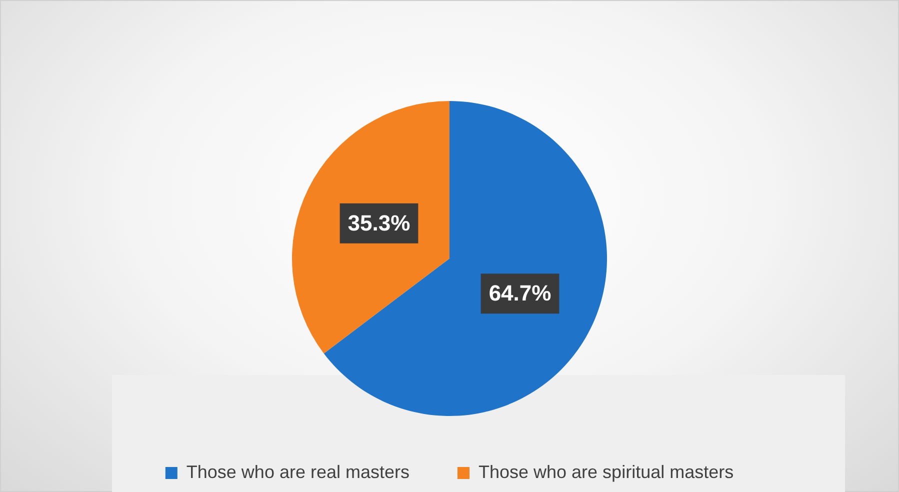 This screenshot has height=492, width=899. I want to click on data-label: 64.7%, so click(520, 293).